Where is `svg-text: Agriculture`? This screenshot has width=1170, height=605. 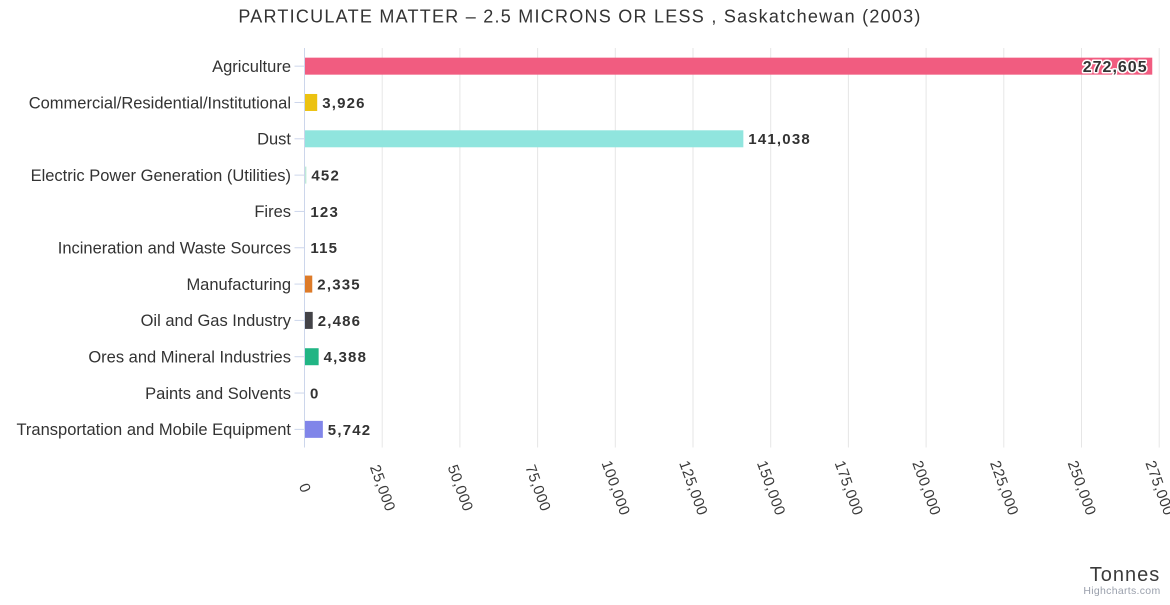
svg-text: Agriculture is located at coordinates (251, 67).